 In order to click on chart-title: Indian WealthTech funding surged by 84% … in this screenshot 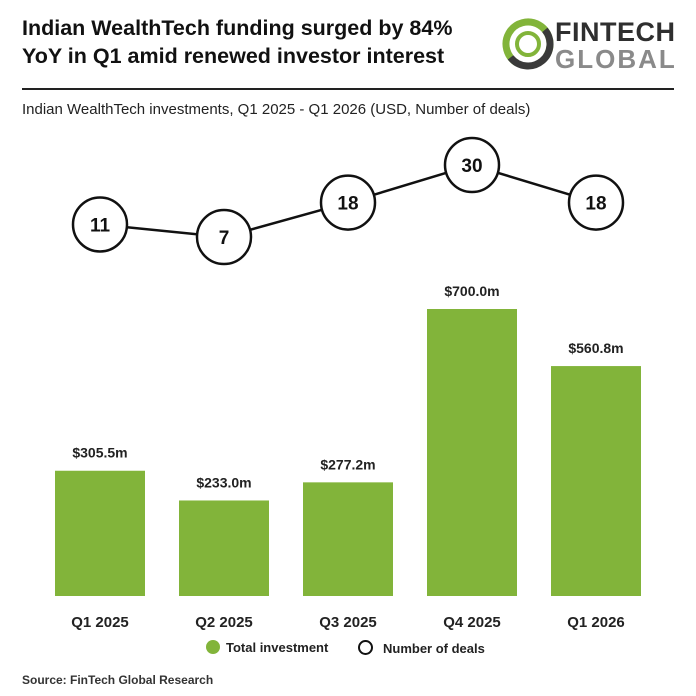, I will do `click(257, 42)`.